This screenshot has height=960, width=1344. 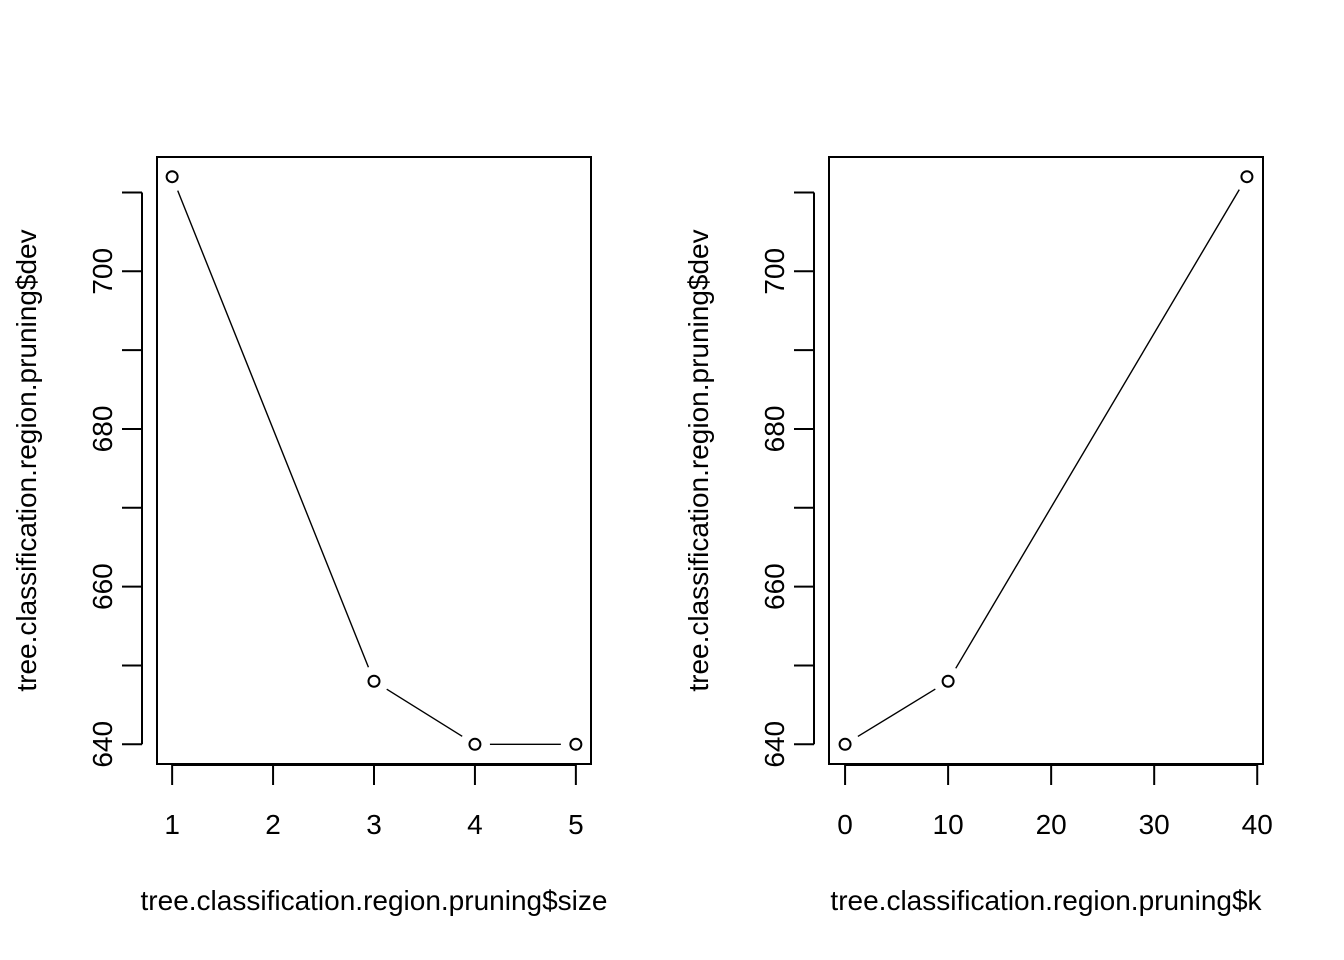 I want to click on left-y-axis-title: tree.classification.region.pruning$dev, so click(x=26, y=460).